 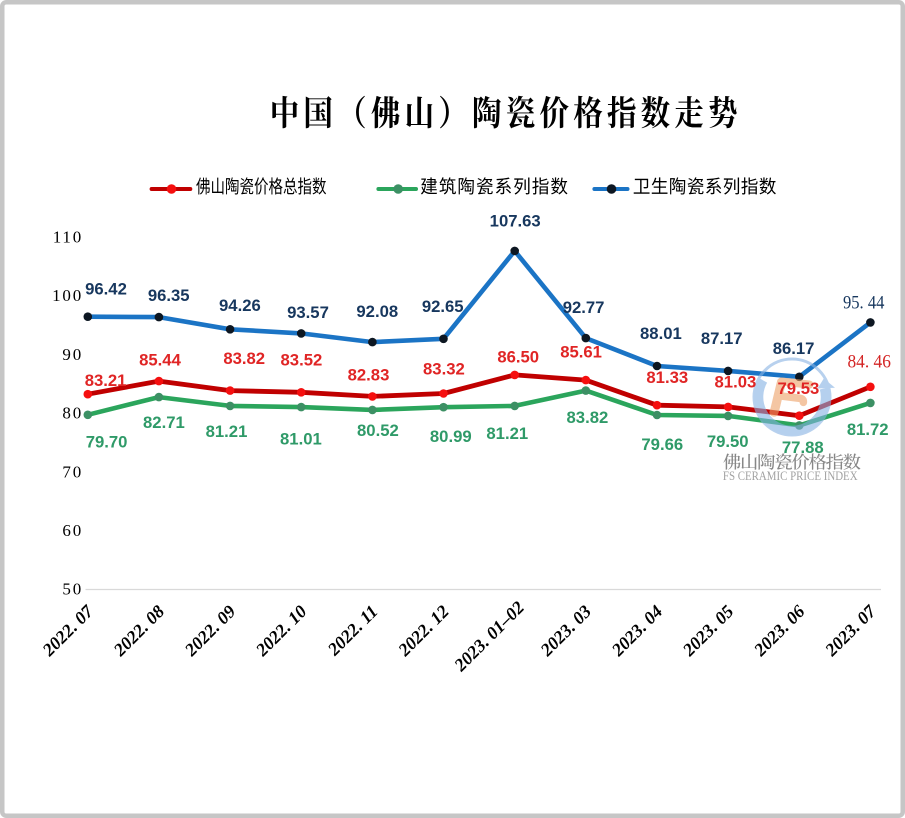 What do you see at coordinates (72, 589) in the screenshot?
I see `svg-text: 50` at bounding box center [72, 589].